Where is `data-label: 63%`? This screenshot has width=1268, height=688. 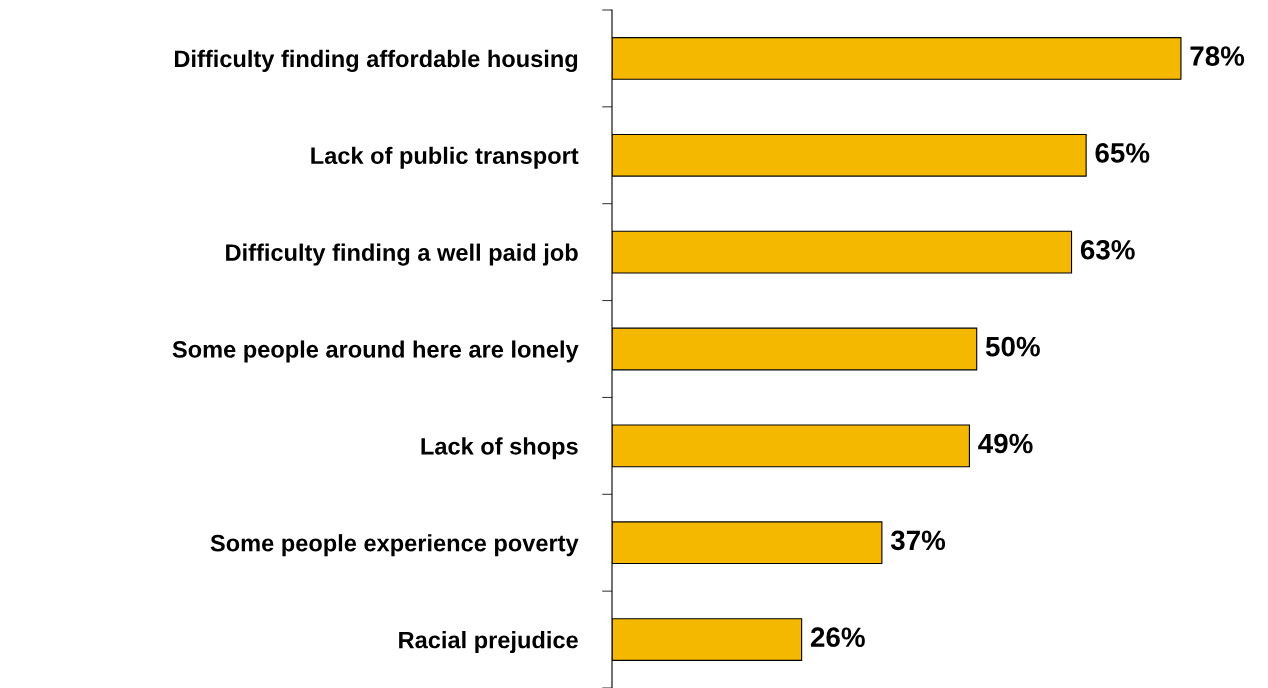
data-label: 63% is located at coordinates (1107, 249).